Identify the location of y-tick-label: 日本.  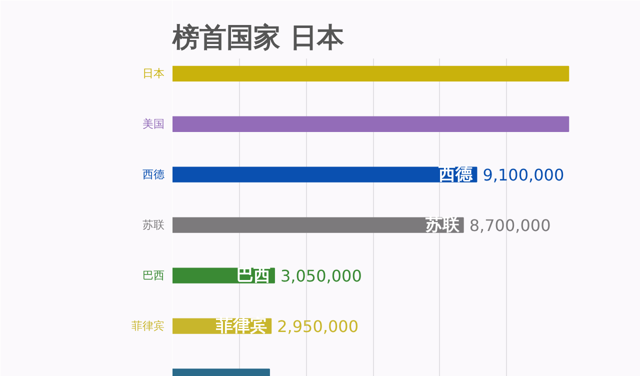
(153, 73).